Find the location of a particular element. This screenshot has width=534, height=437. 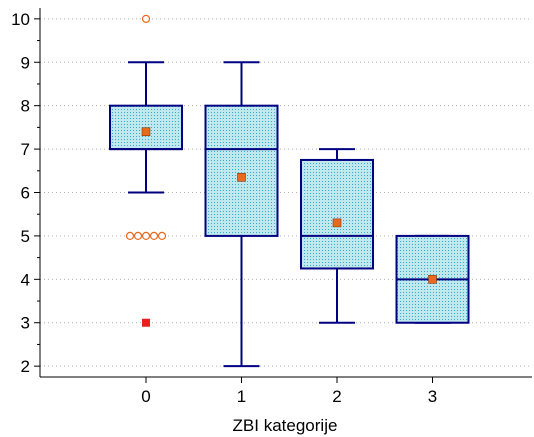

y-tick-label-5: 5 is located at coordinates (25, 236).